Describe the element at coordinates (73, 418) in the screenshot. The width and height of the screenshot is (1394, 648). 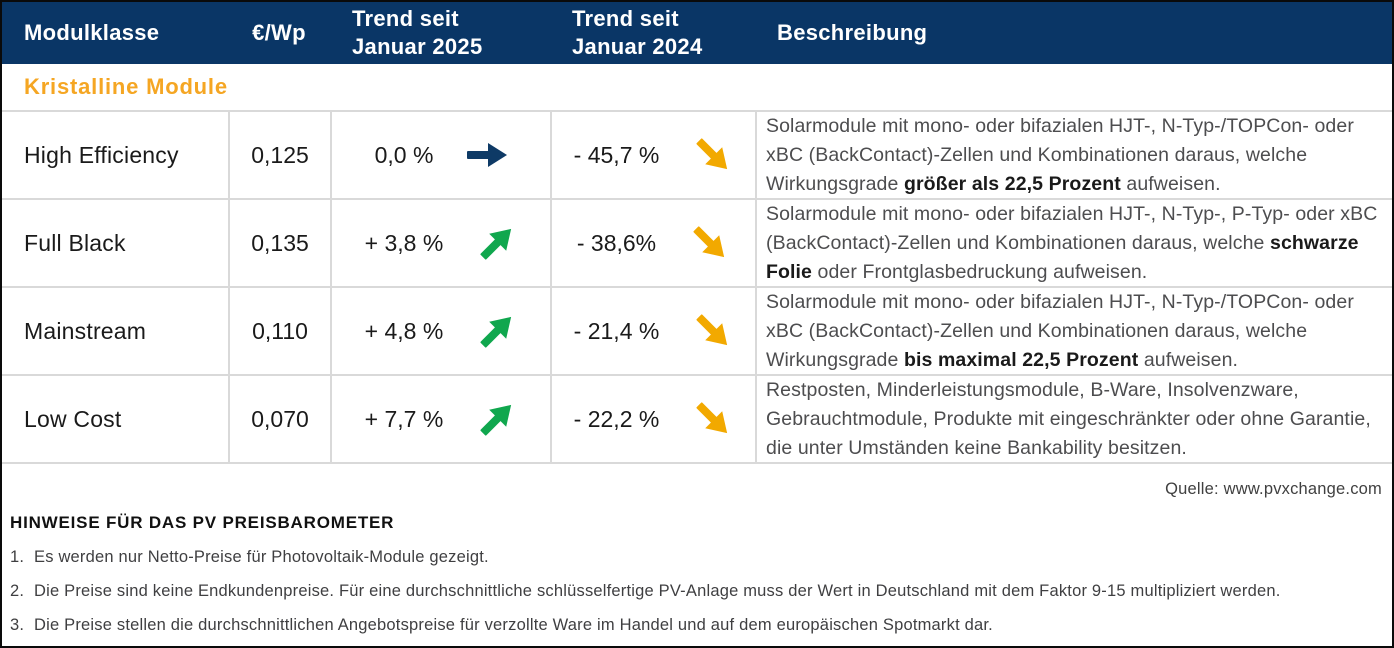
I see `module-name: Low Cost` at that location.